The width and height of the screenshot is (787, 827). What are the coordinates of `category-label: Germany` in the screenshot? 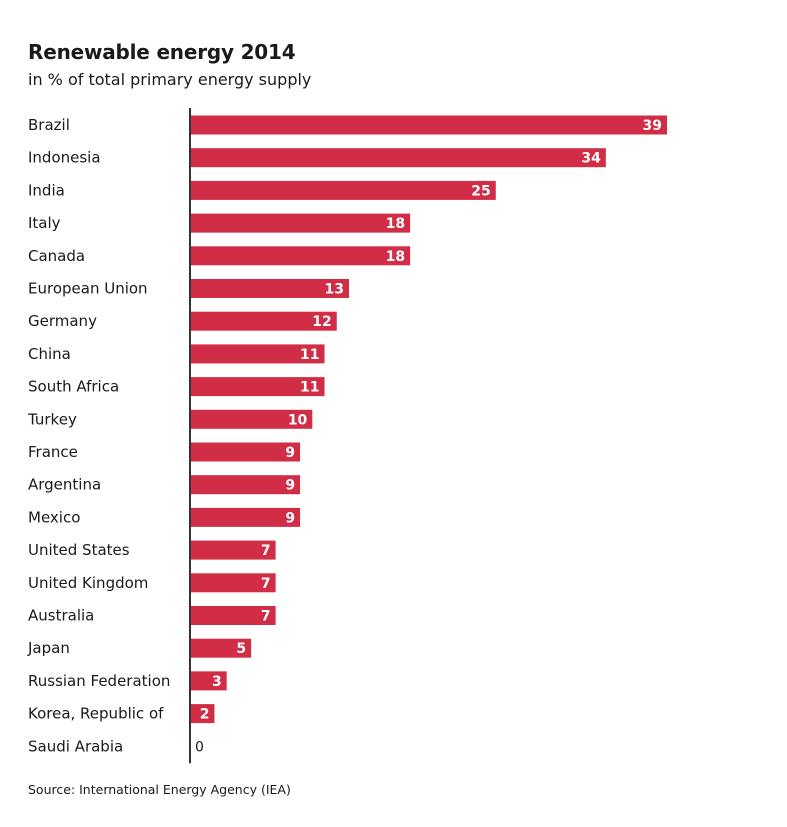 It's located at (62, 321).